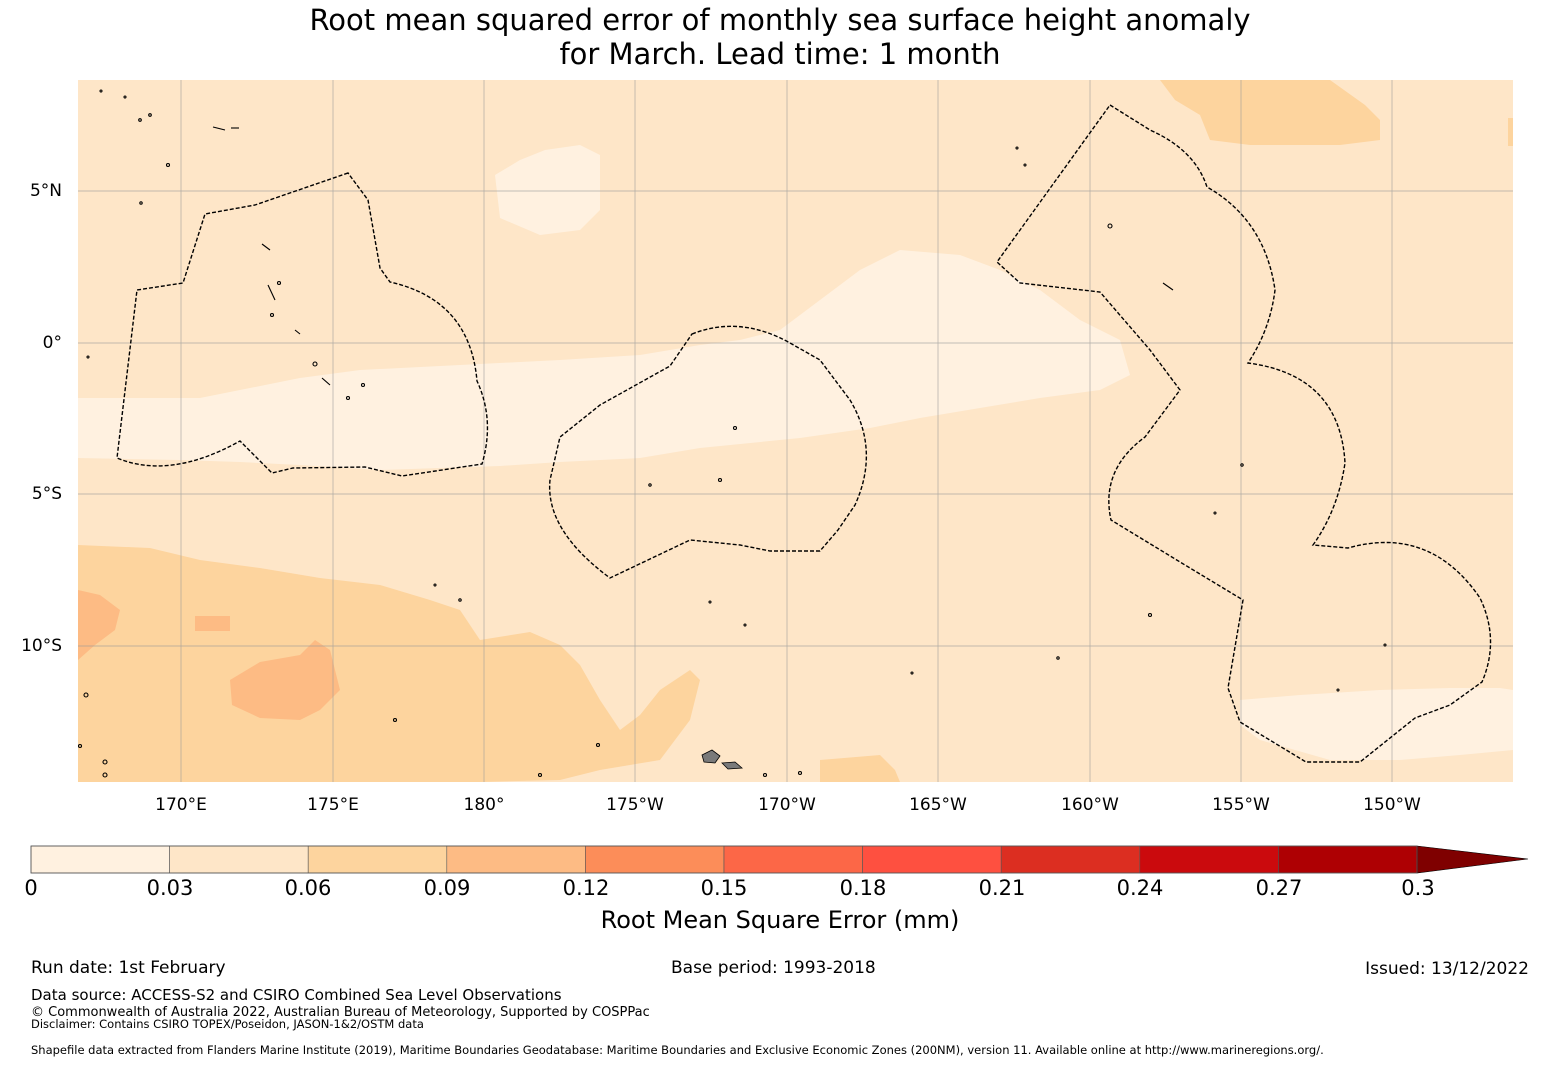  I want to click on colorbar-tick-3: 0.09, so click(447, 888).